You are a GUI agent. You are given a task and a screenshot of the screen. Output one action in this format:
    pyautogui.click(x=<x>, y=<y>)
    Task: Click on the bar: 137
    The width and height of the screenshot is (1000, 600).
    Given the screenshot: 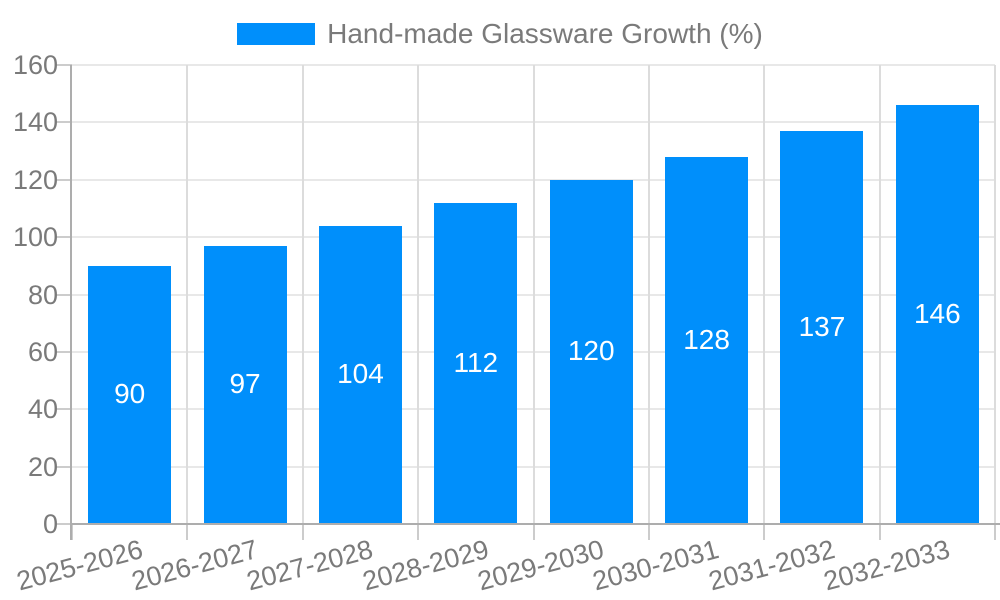 What is the action you would take?
    pyautogui.click(x=822, y=326)
    